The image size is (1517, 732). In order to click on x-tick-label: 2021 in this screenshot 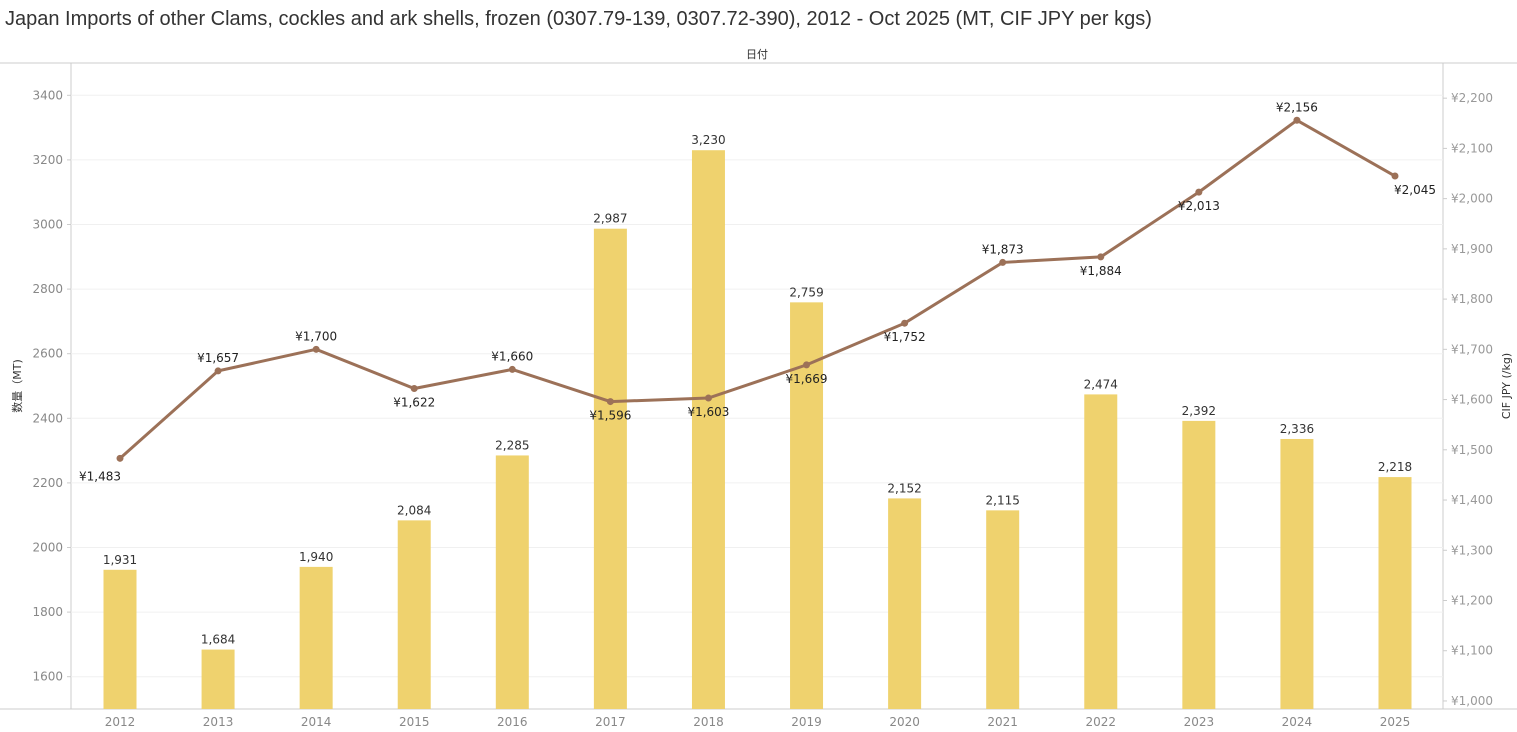, I will do `click(1002, 722)`.